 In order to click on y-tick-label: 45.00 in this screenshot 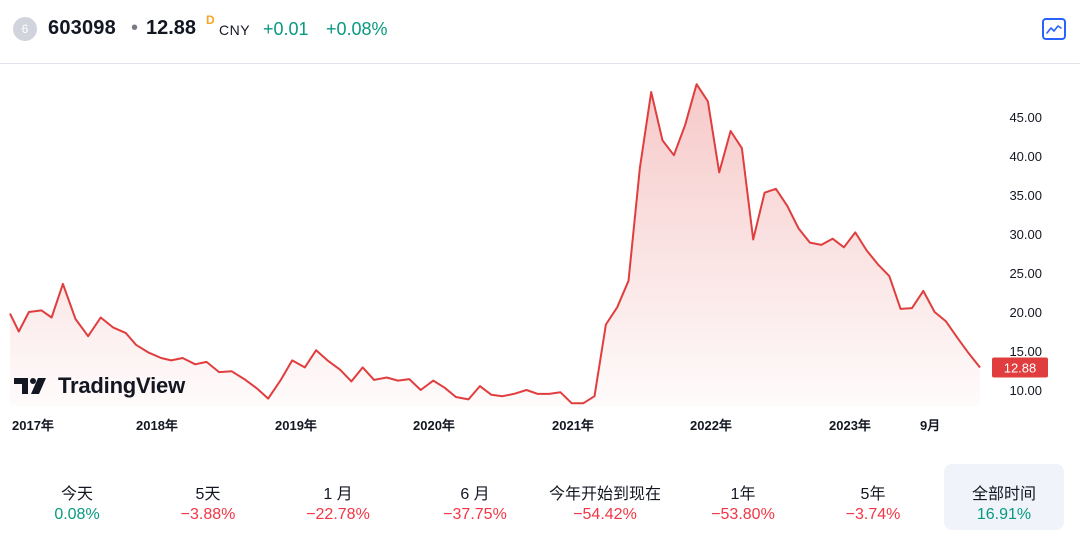, I will do `click(1025, 117)`.